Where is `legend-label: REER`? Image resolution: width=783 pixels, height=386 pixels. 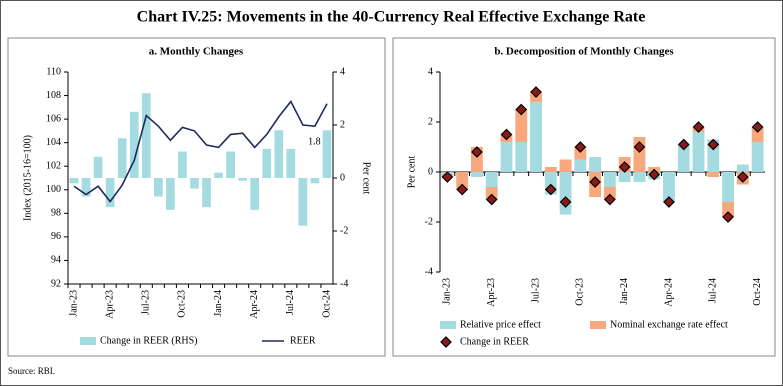
legend-label: REER is located at coordinates (303, 340).